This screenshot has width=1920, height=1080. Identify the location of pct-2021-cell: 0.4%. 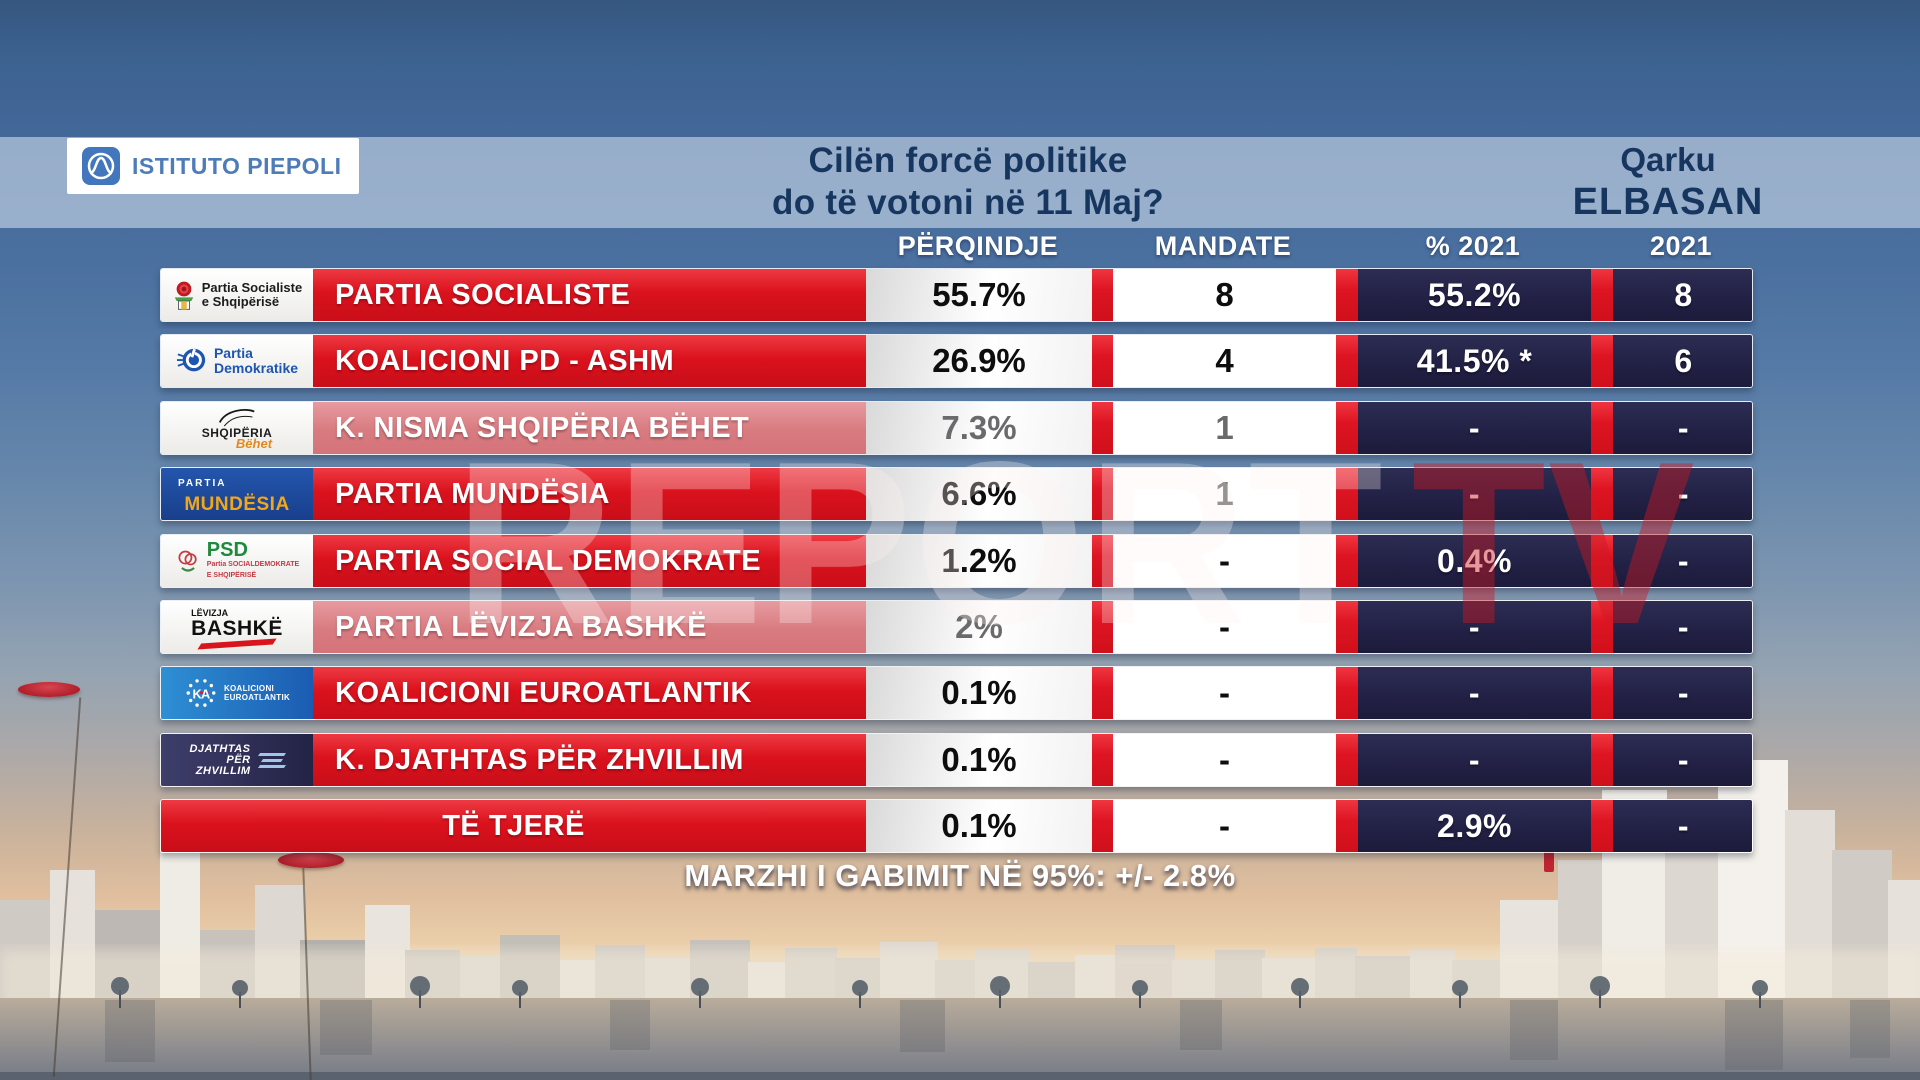
(1474, 561).